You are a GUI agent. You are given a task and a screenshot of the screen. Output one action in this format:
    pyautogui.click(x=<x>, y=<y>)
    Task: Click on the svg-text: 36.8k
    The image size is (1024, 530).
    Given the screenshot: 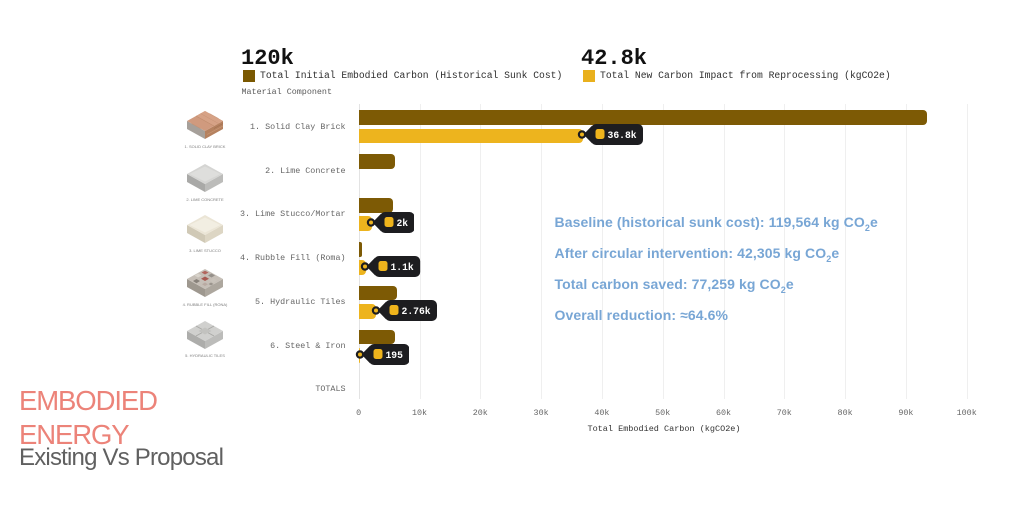 What is the action you would take?
    pyautogui.click(x=622, y=135)
    